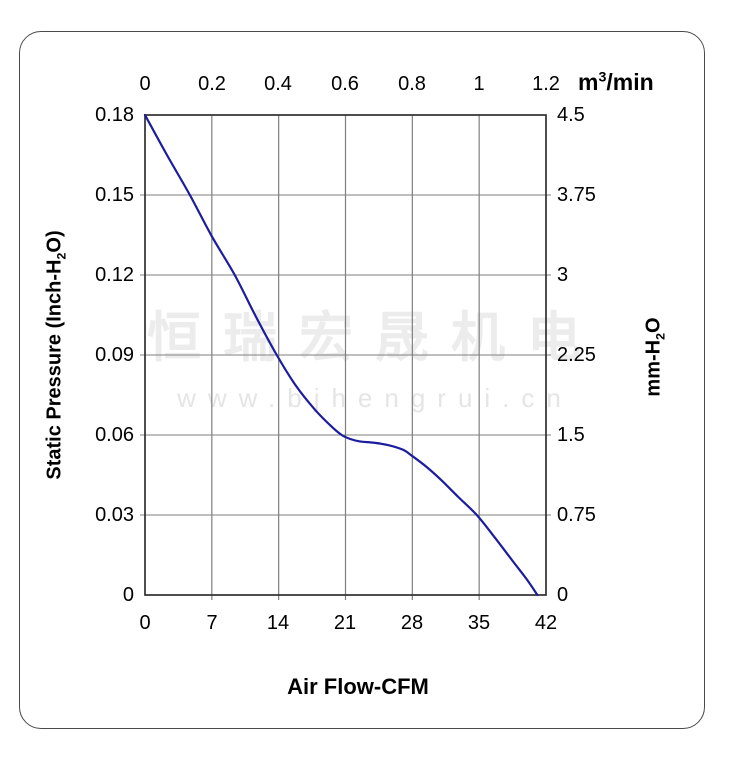  Describe the element at coordinates (114, 355) in the screenshot. I see `left-axis-tick: 0.09` at that location.